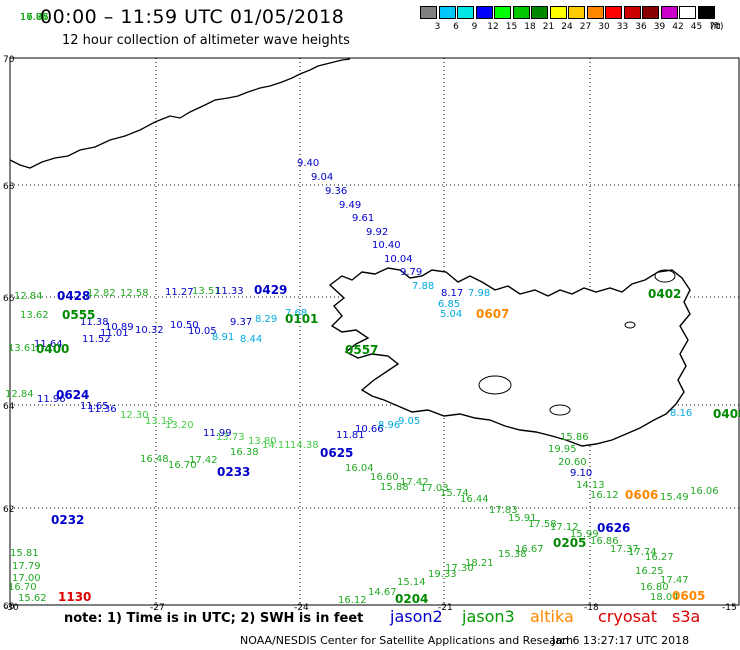  I want to click on wave-height-value: 17.42, so click(414, 482).